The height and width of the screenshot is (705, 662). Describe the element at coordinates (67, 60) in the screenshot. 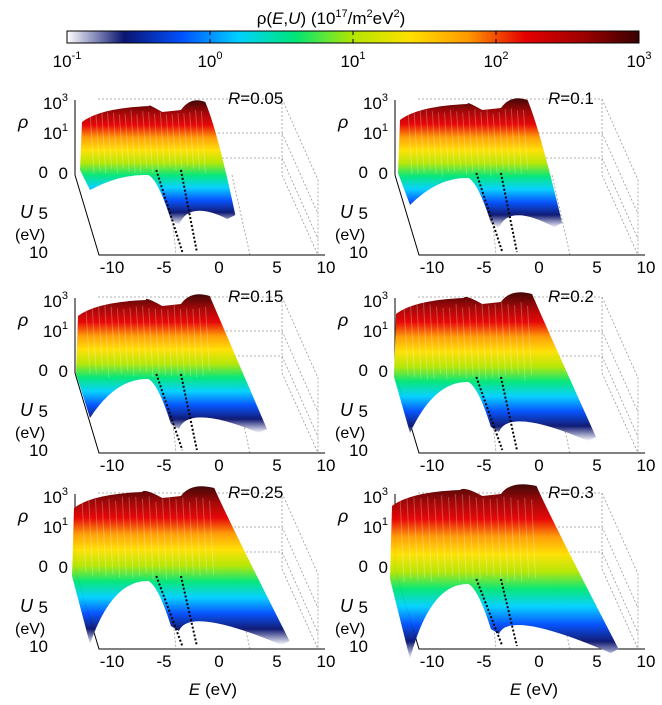

I see `colorbar-tick-label: 10⁻¹` at that location.